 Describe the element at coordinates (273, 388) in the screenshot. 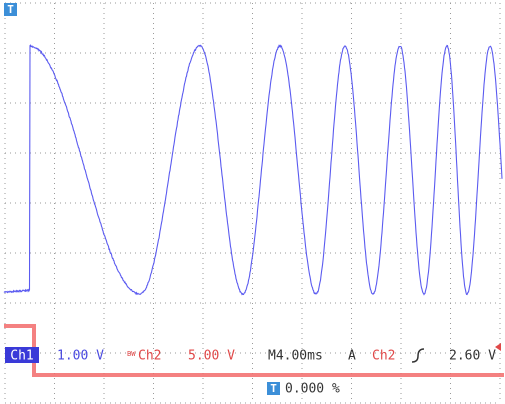

I see `trigger-position-marker: T` at that location.